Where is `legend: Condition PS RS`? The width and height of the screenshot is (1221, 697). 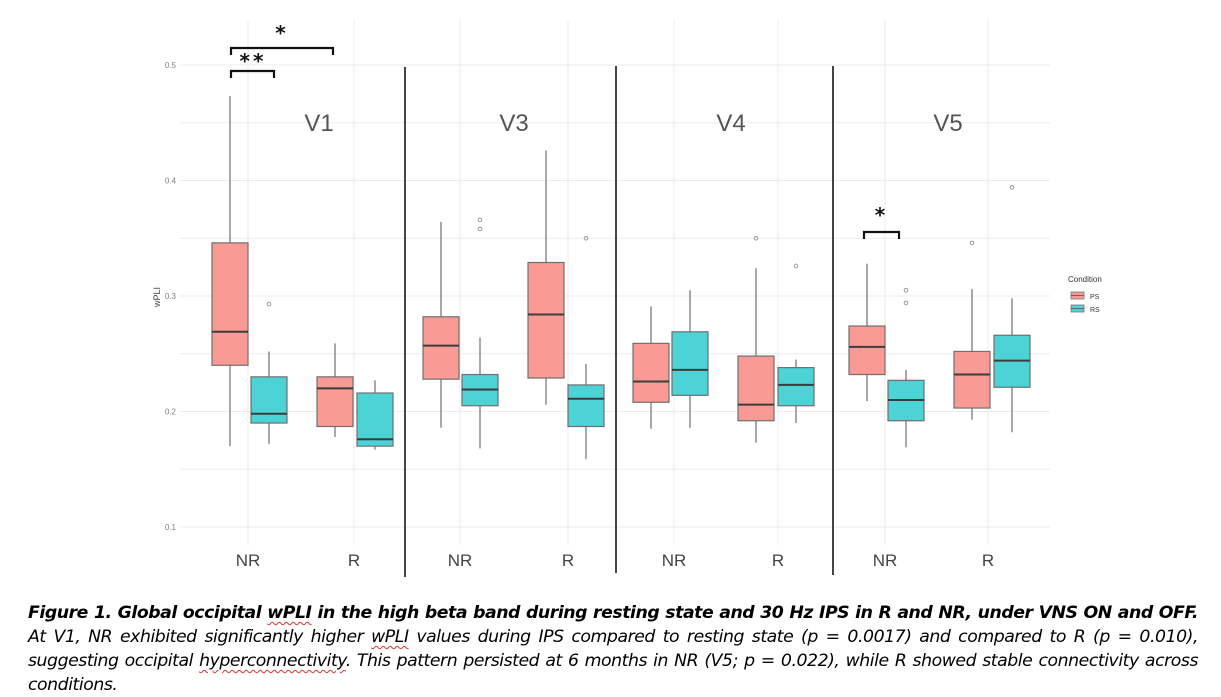
legend: Condition PS RS is located at coordinates (1085, 294).